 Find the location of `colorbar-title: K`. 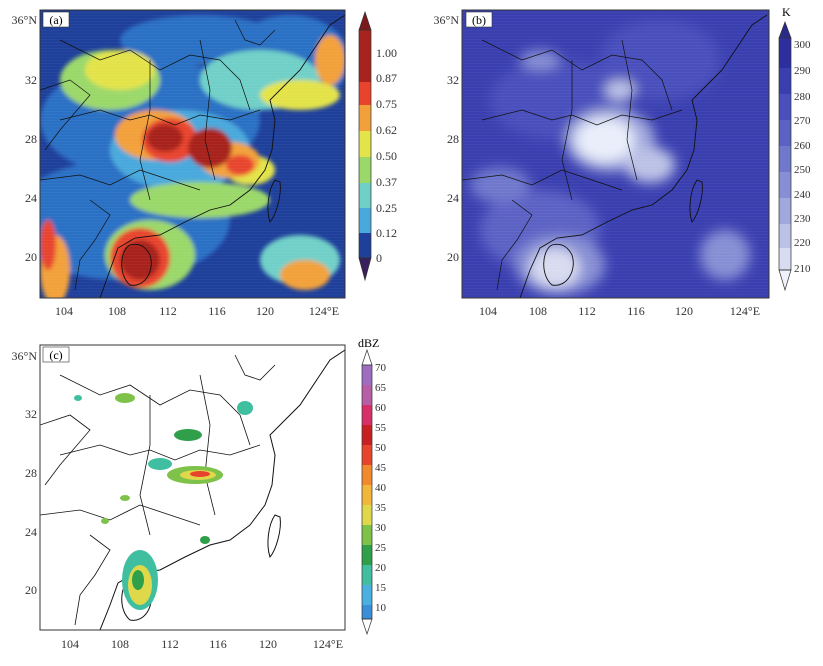

colorbar-title: K is located at coordinates (786, 12).